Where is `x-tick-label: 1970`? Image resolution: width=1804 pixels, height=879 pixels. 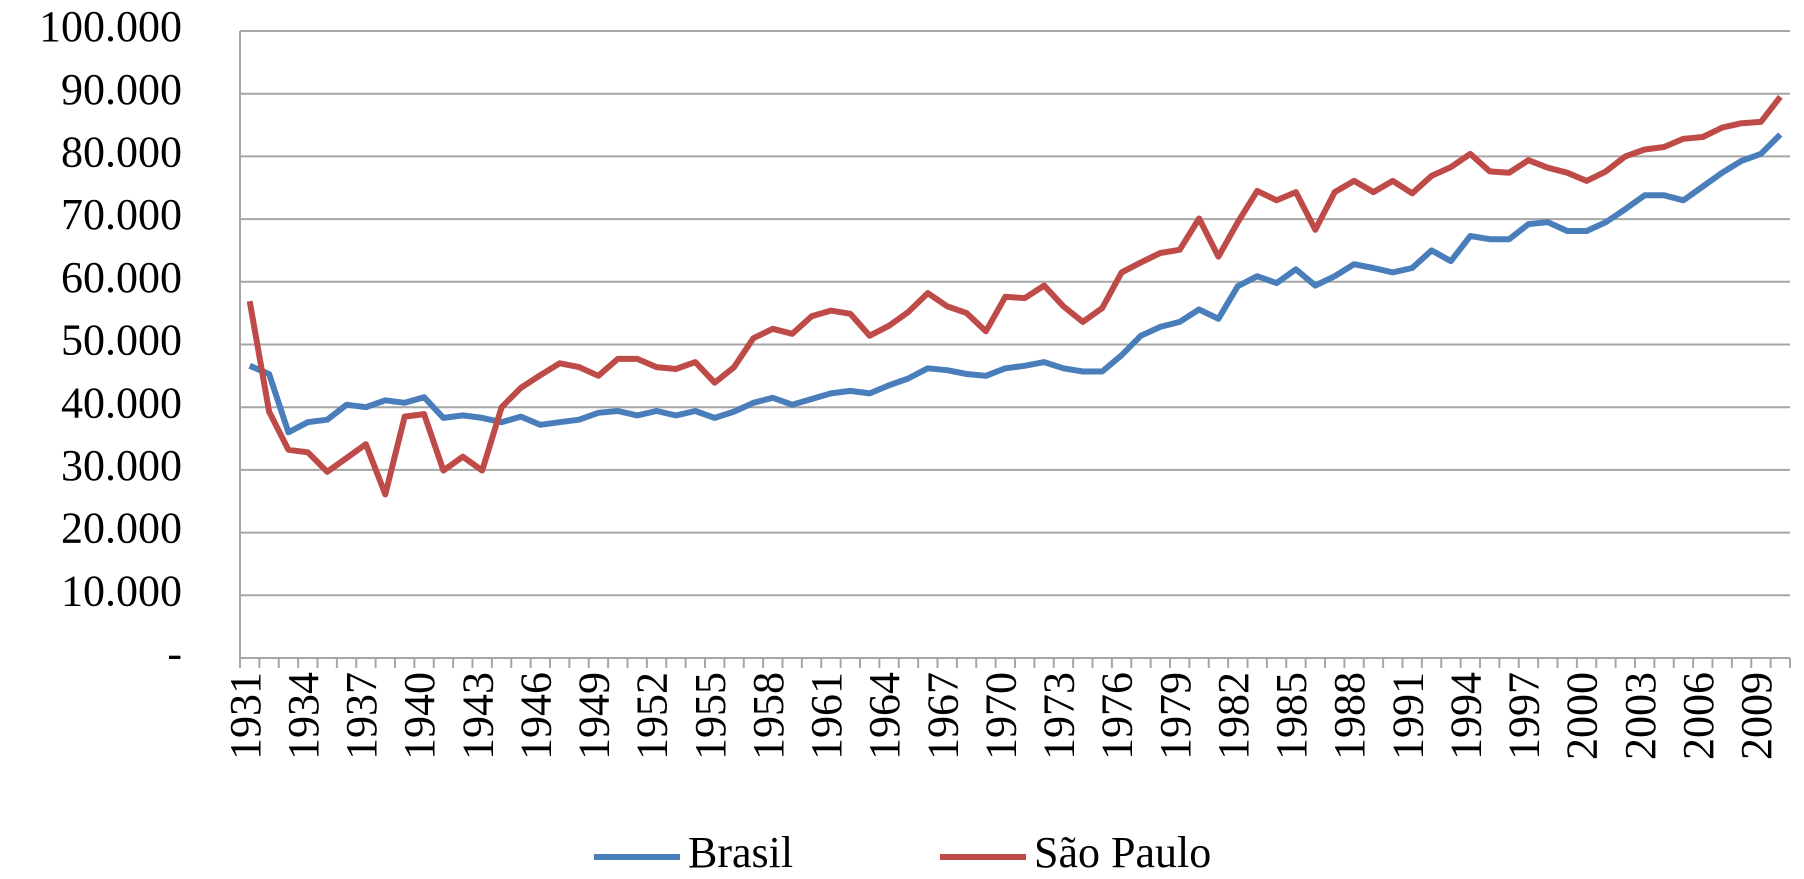
x-tick-label: 1970 is located at coordinates (1000, 716).